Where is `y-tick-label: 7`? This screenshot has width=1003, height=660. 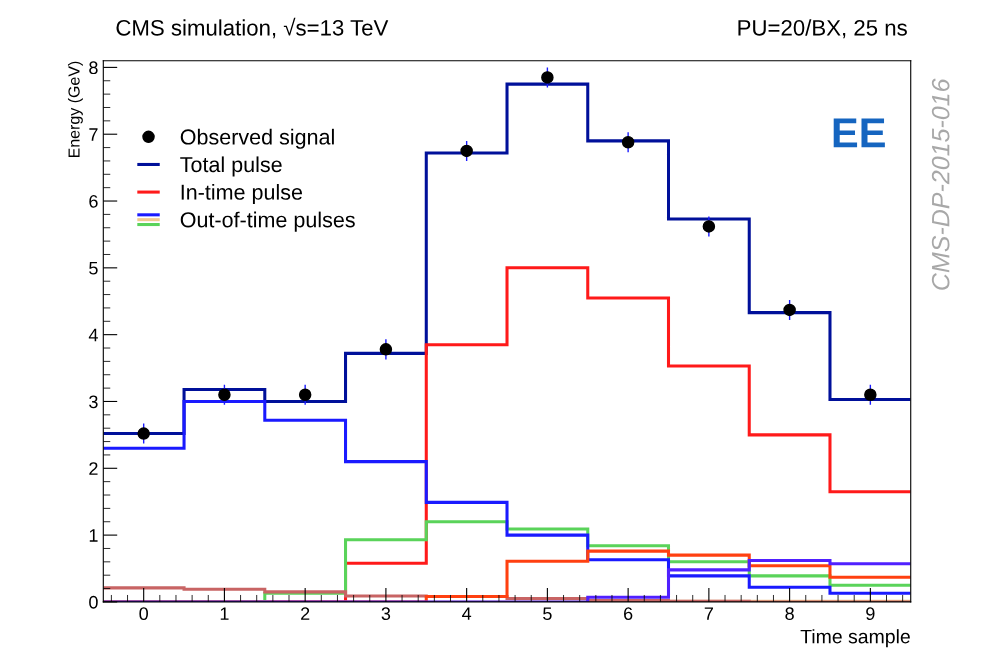 y-tick-label: 7 is located at coordinates (93, 134).